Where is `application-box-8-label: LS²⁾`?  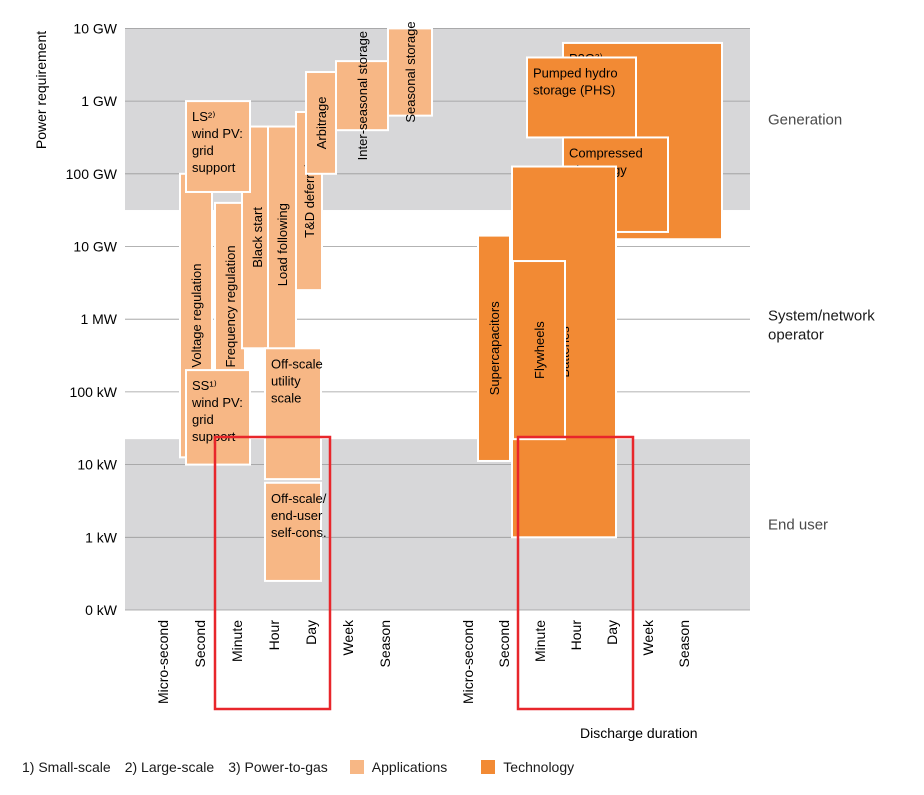 application-box-8-label: LS²⁾ is located at coordinates (203, 116).